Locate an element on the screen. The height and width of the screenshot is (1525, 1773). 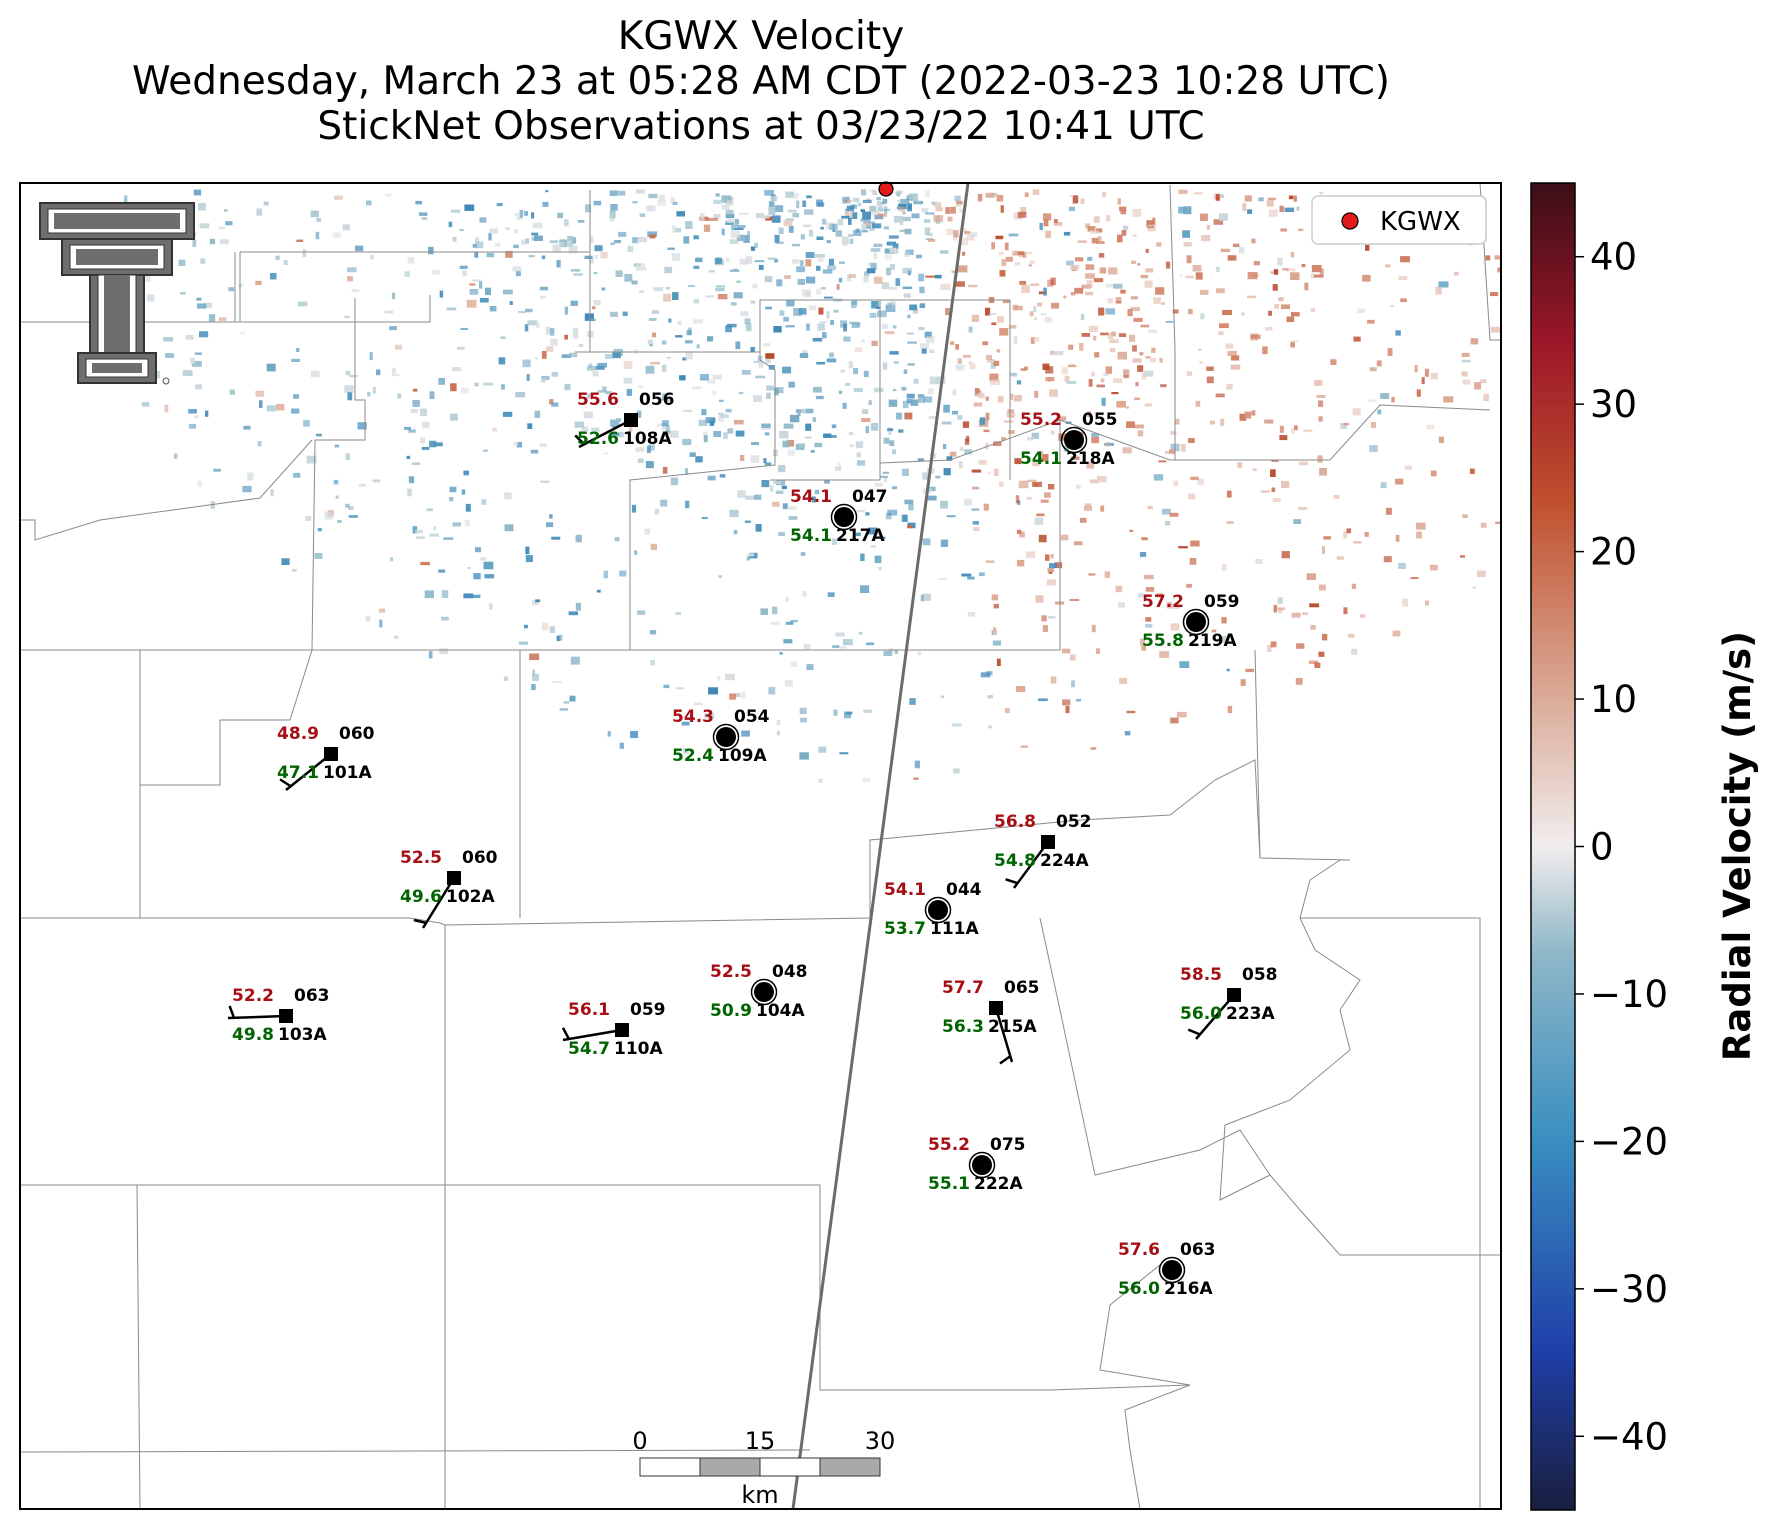
station-dewpoint: 56.0 is located at coordinates (1201, 1014).